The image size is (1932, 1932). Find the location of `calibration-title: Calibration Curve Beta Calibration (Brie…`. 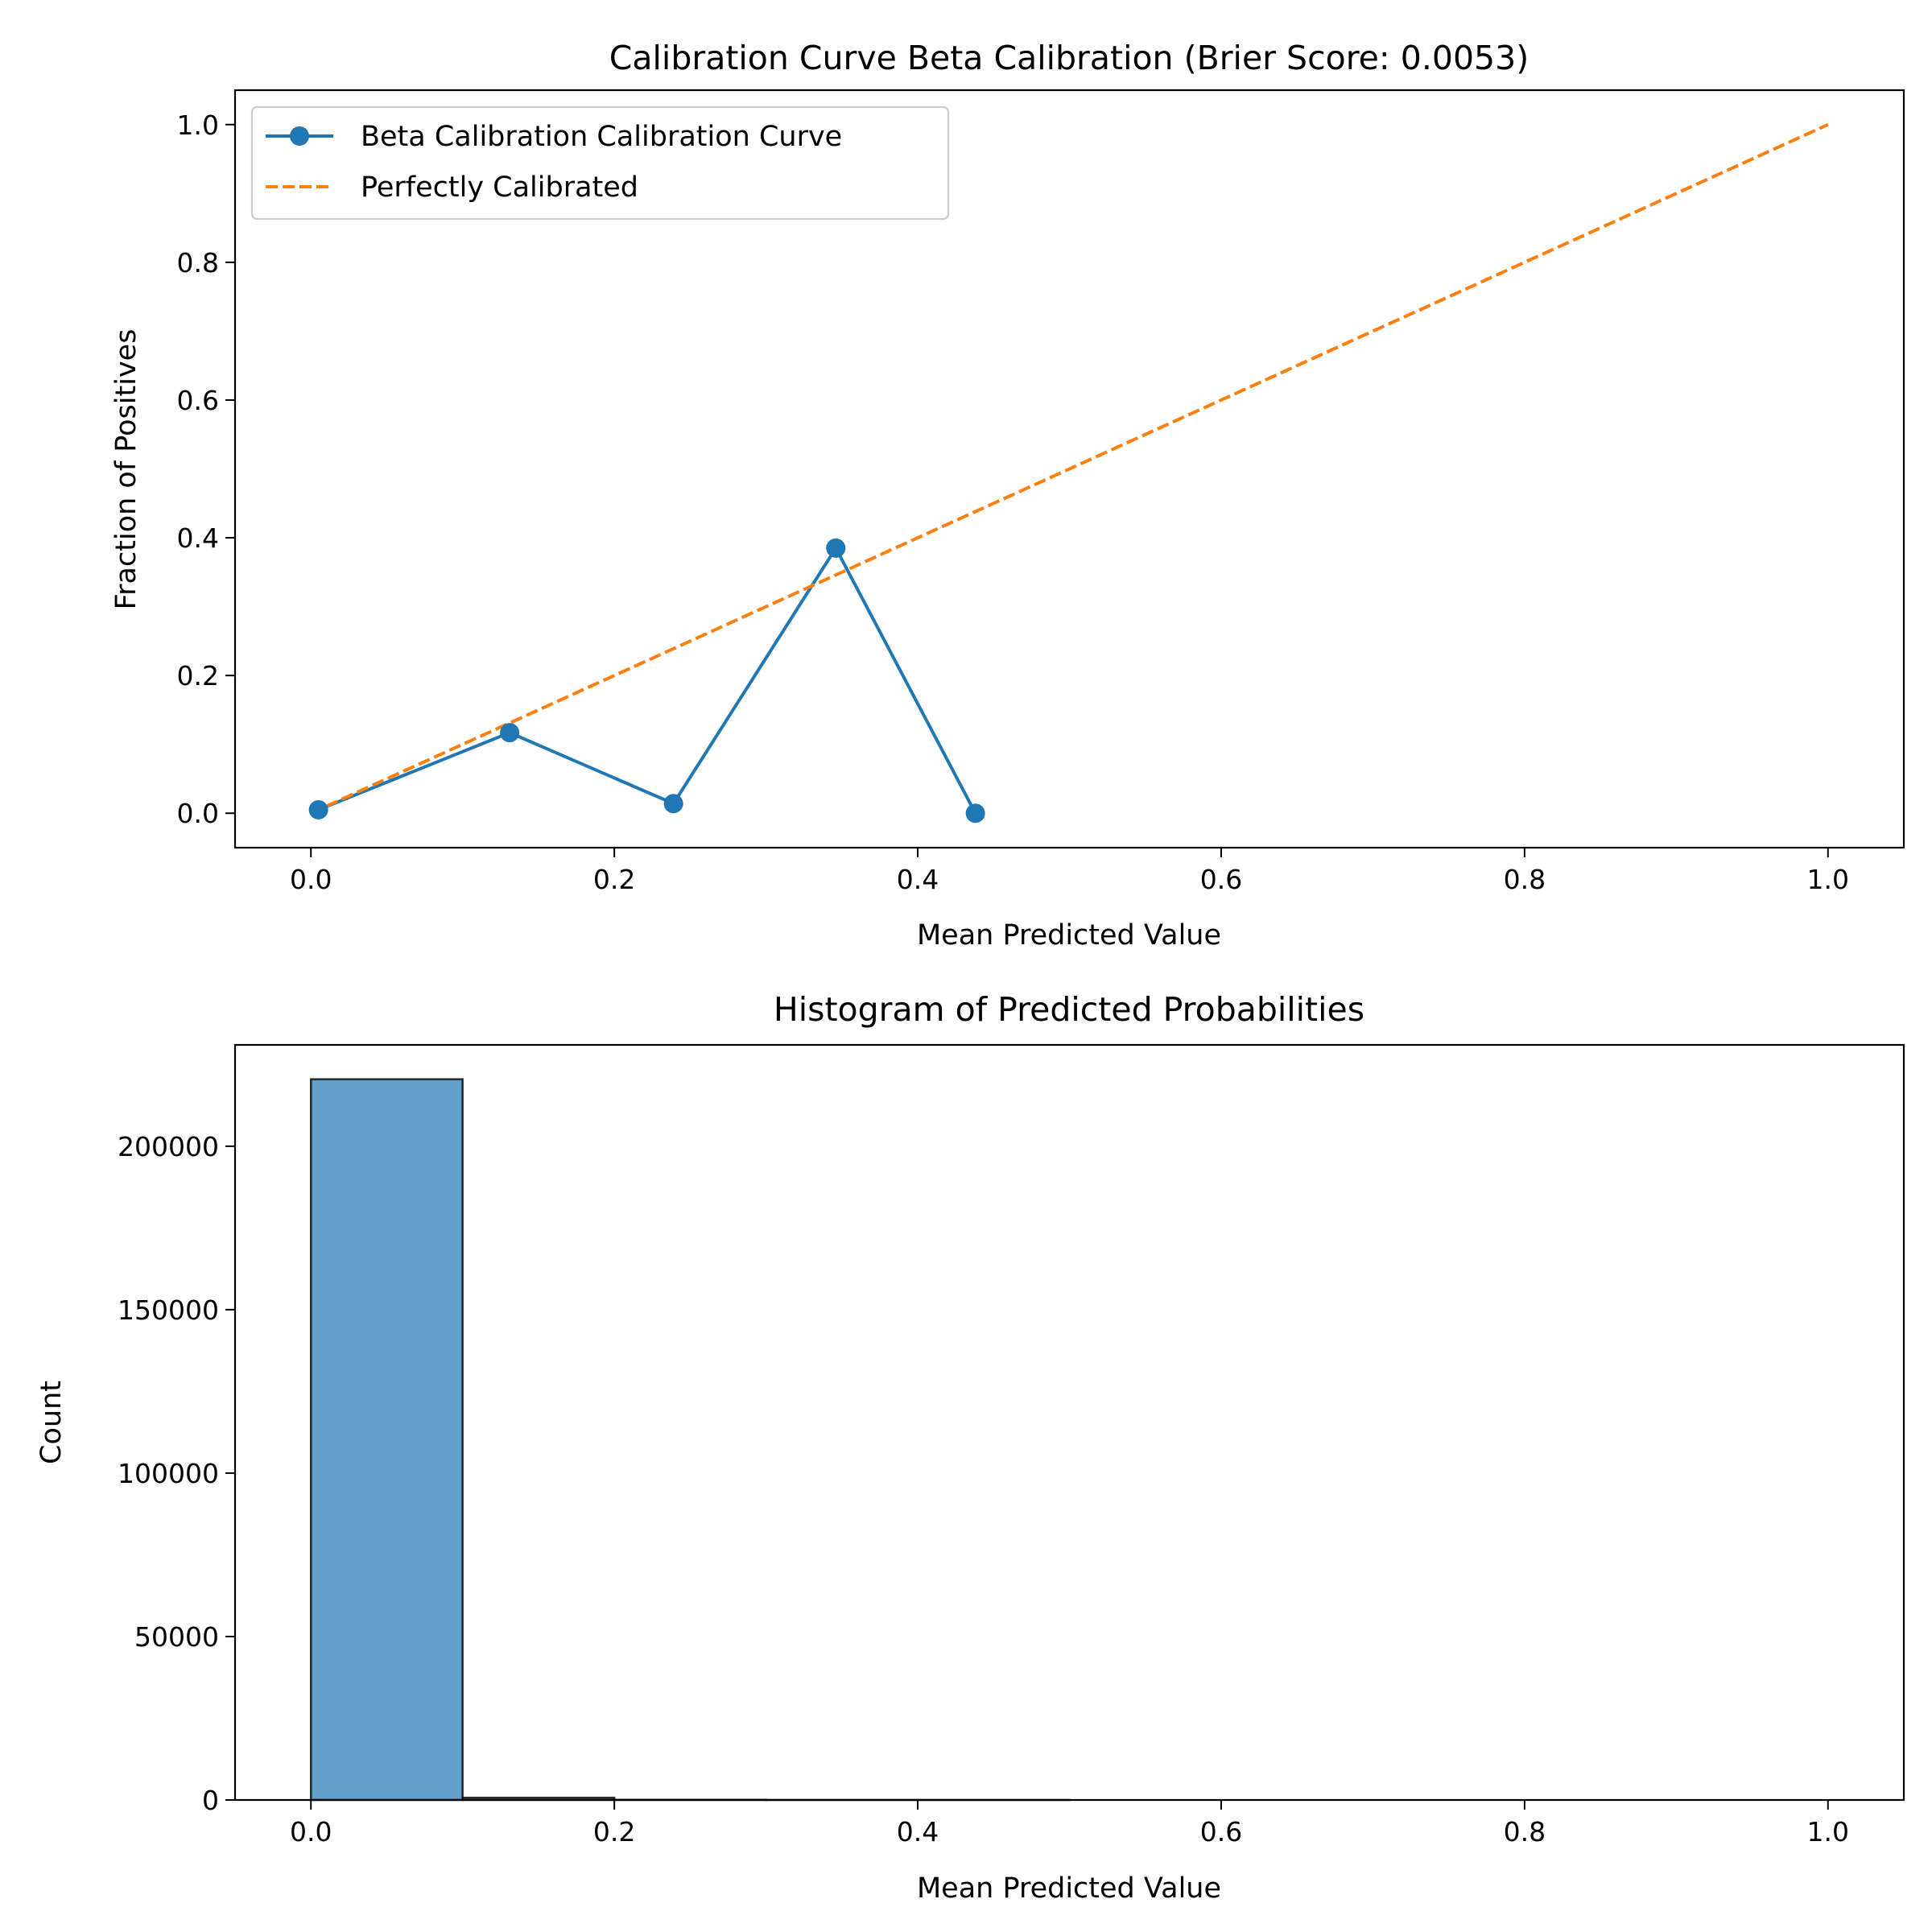

calibration-title: Calibration Curve Beta Calibration (Brie… is located at coordinates (1069, 58).